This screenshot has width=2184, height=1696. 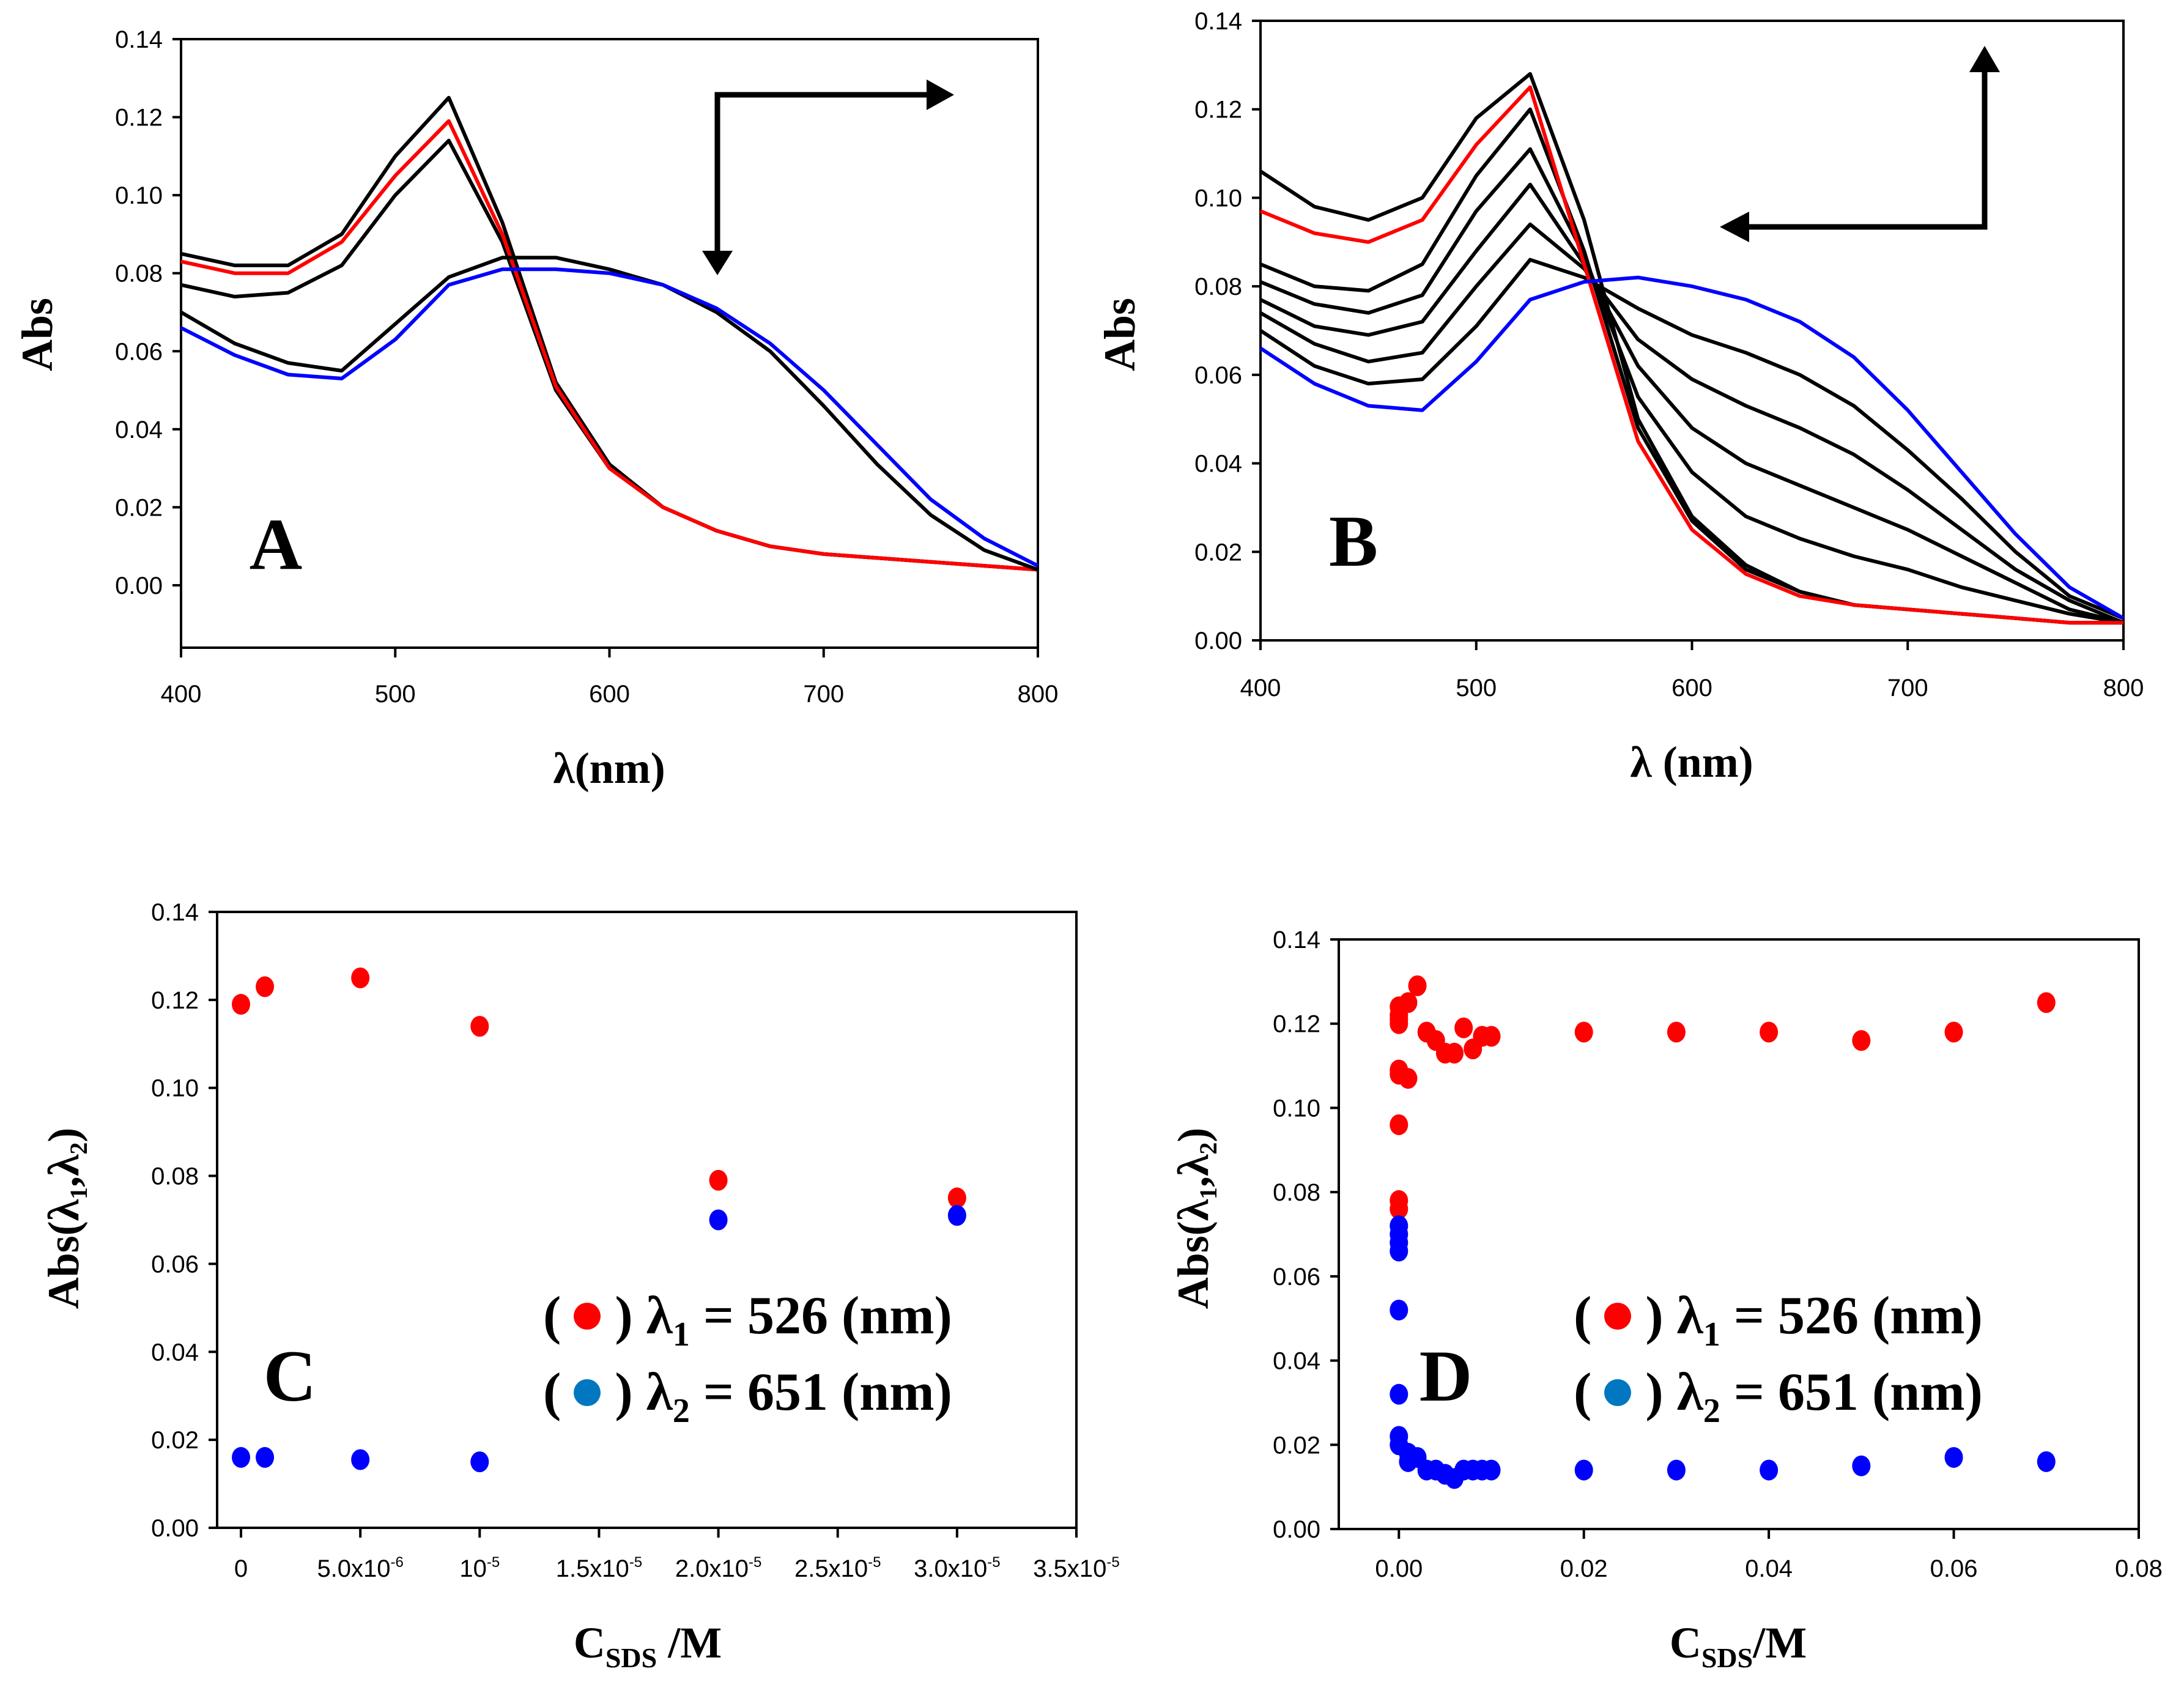 What do you see at coordinates (290, 1375) in the screenshot?
I see `panel-label: C` at bounding box center [290, 1375].